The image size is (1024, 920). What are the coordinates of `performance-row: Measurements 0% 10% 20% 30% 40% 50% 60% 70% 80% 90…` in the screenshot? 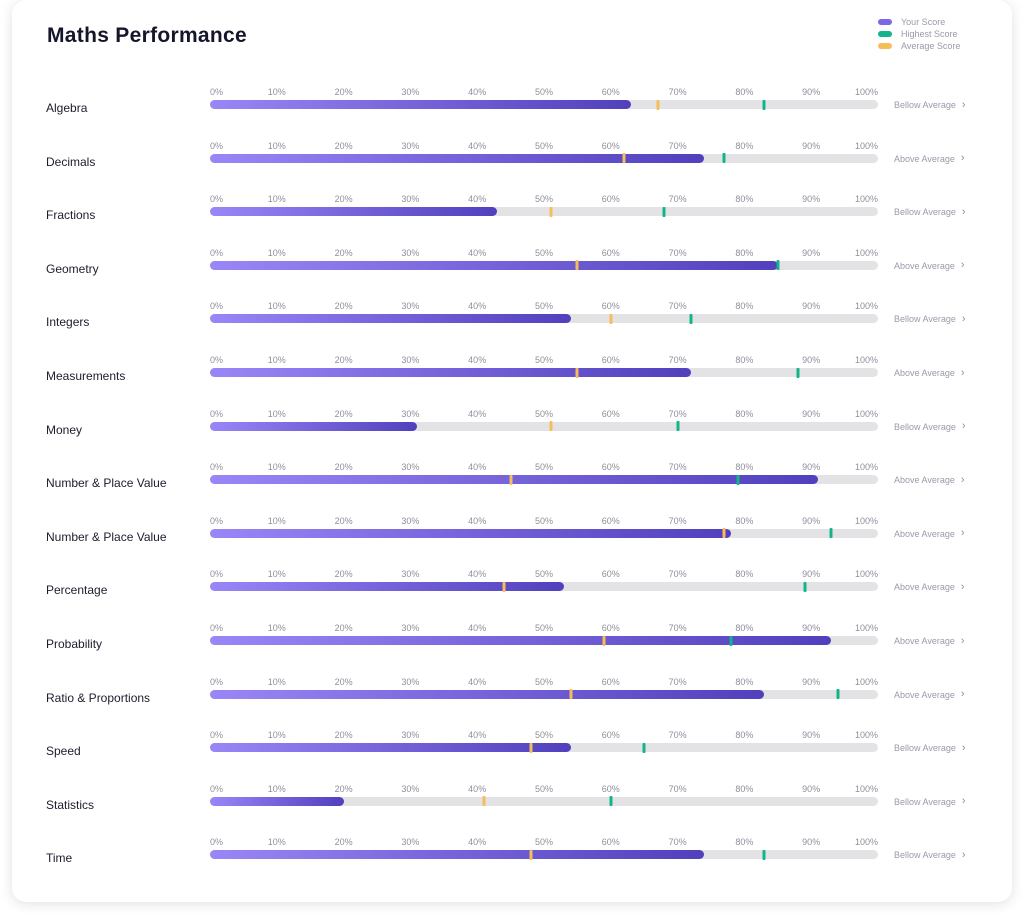 It's located at (512, 375).